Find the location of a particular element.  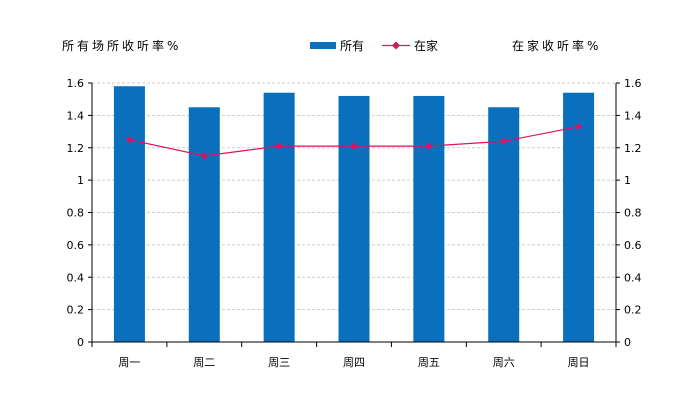

legend: 所有 在家 is located at coordinates (374, 45).